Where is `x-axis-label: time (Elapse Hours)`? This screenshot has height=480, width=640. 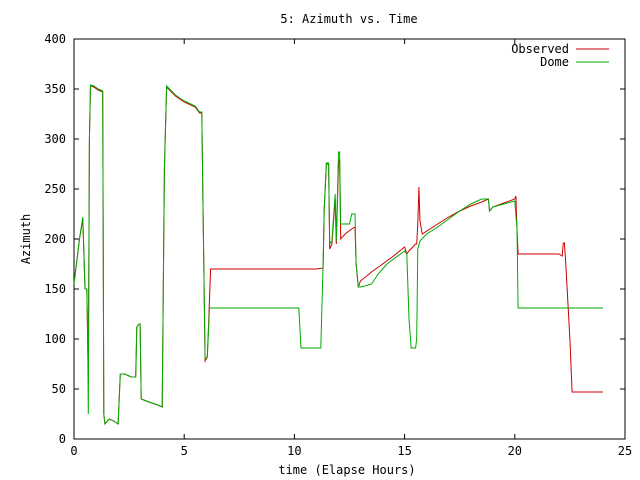 x-axis-label: time (Elapse Hours) is located at coordinates (346, 470).